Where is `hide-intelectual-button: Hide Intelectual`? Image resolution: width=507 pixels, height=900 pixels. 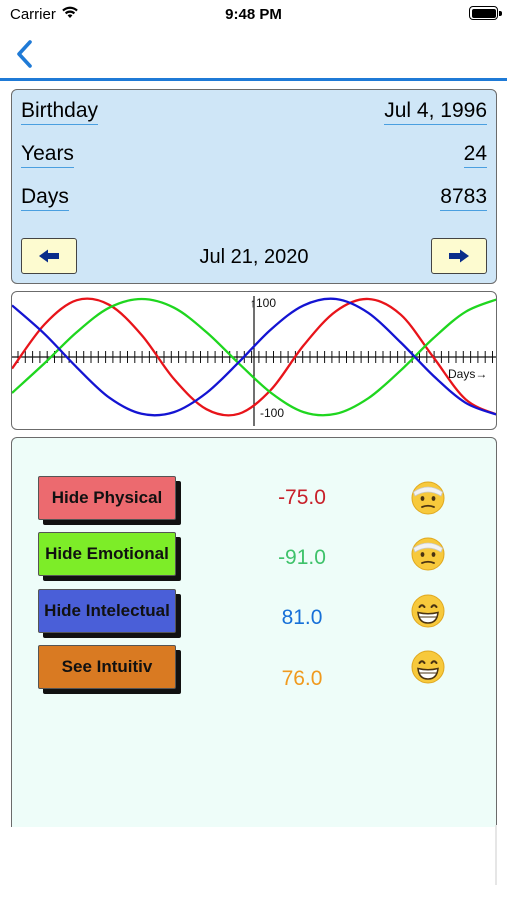
hide-intelectual-button: Hide Intelectual is located at coordinates (107, 611).